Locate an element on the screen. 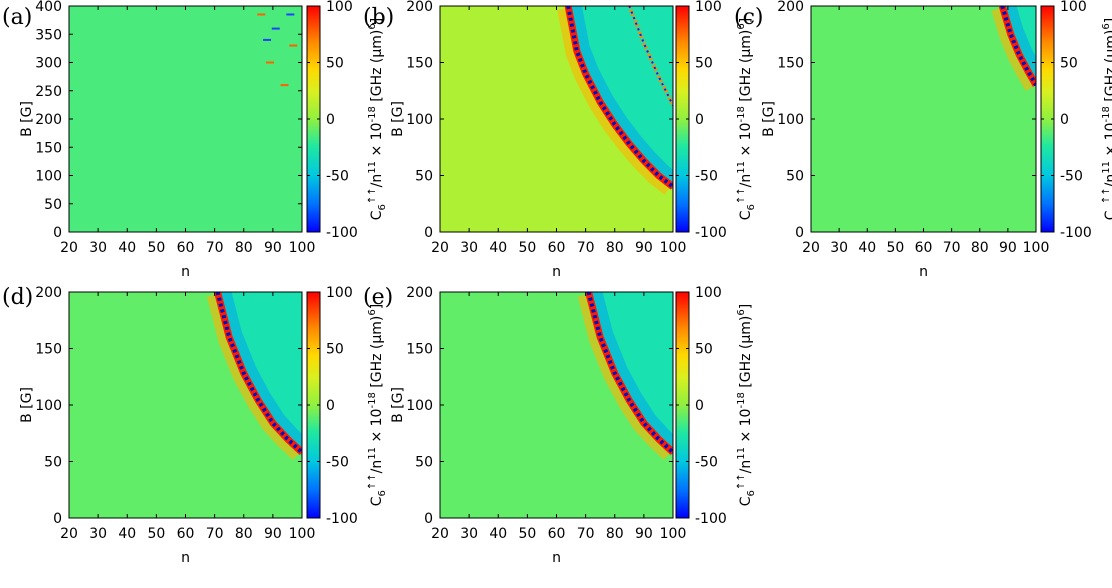  y-tick-label: 300 is located at coordinates (48, 64).